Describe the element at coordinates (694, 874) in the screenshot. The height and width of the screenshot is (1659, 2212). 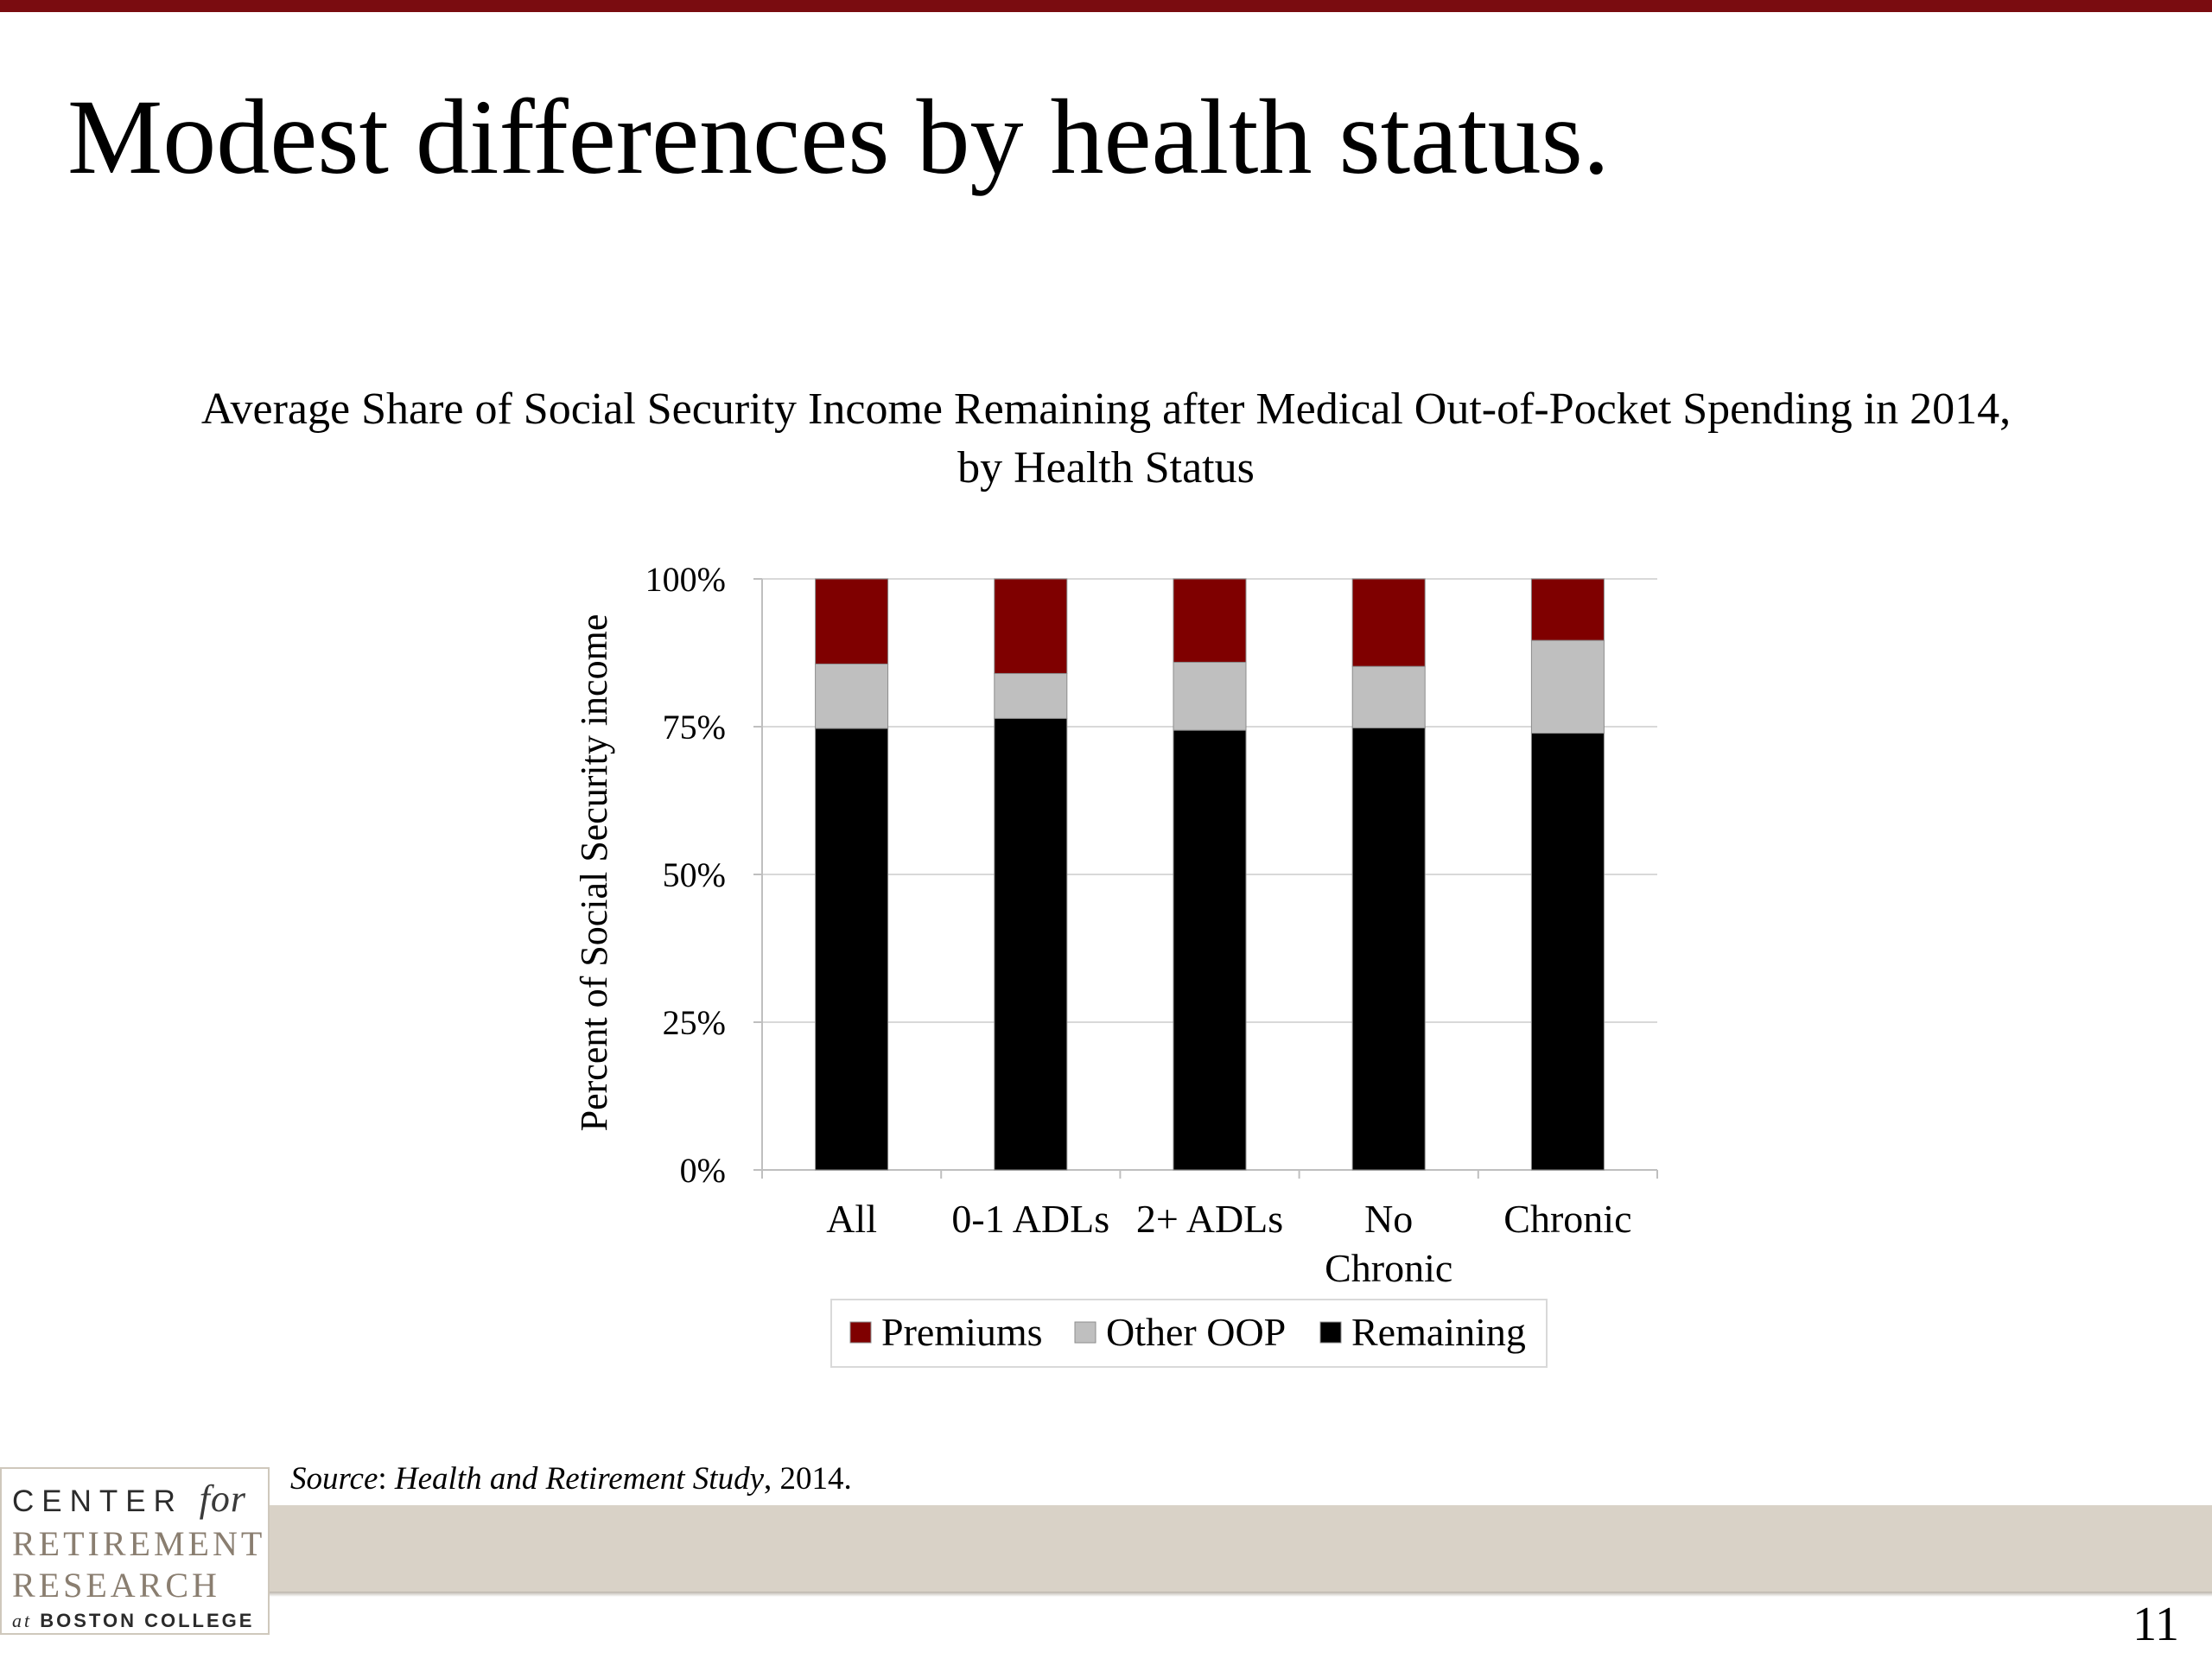
I see `y-tick-label: 50%` at that location.